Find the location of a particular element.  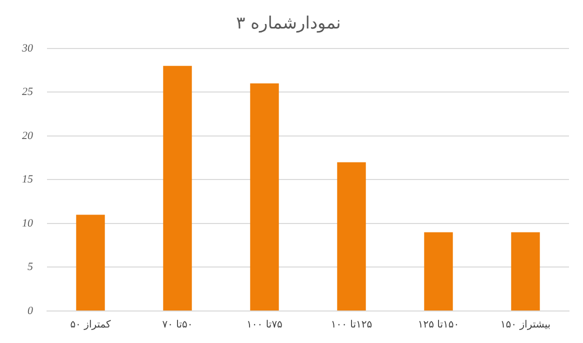

y-tick-label: 30 is located at coordinates (27, 48).